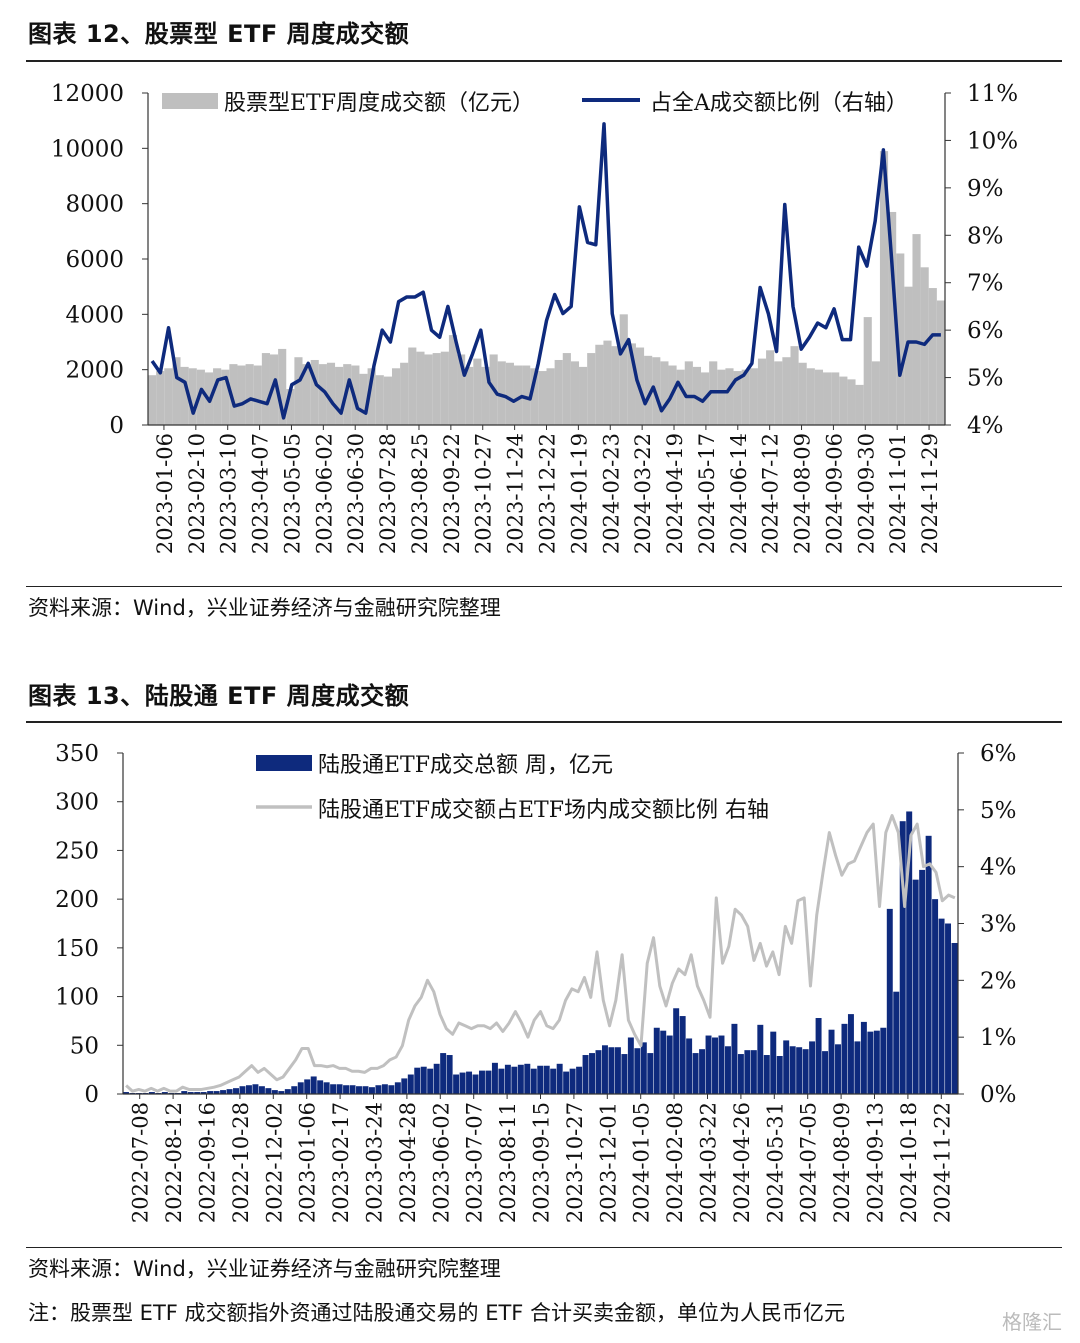  I want to click on y2-tick-label: 8%, so click(985, 236).